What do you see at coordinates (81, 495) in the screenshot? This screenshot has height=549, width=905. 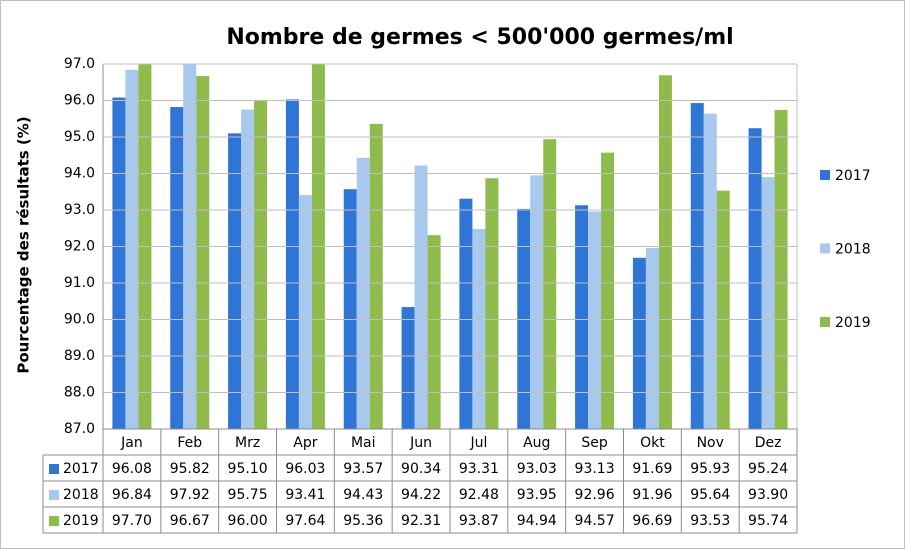 I see `table-series-label: 2018` at bounding box center [81, 495].